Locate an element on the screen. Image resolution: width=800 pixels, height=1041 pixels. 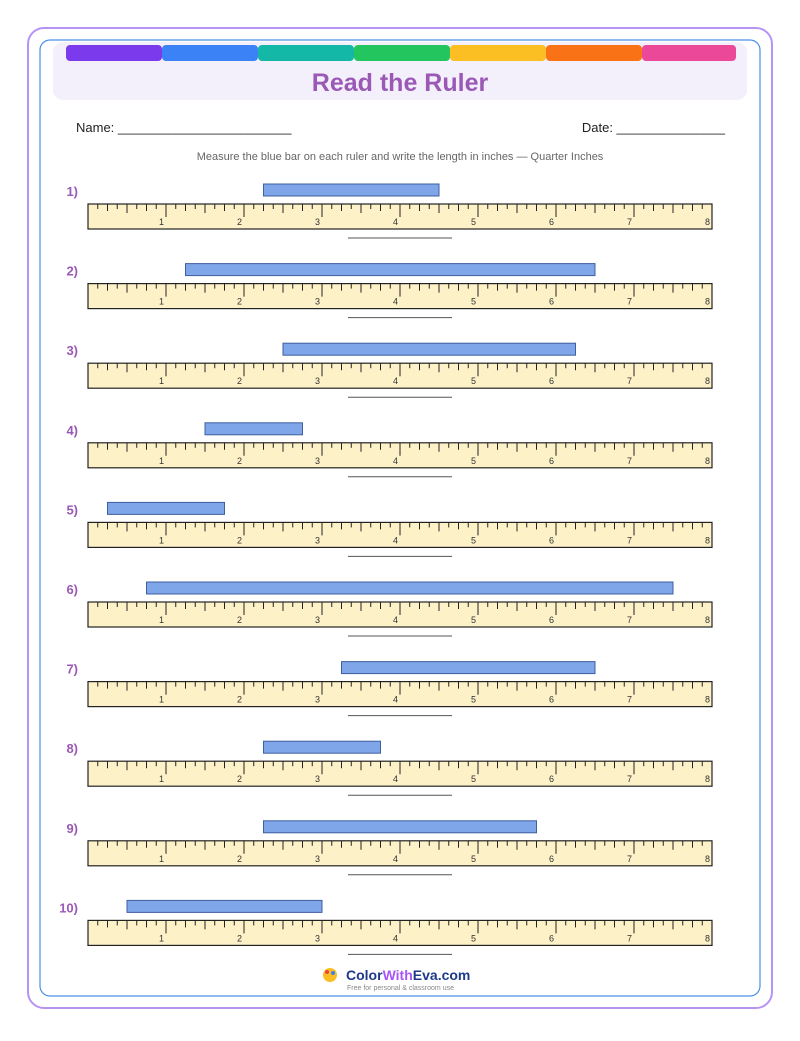
problem-number: 7) is located at coordinates (72, 669).